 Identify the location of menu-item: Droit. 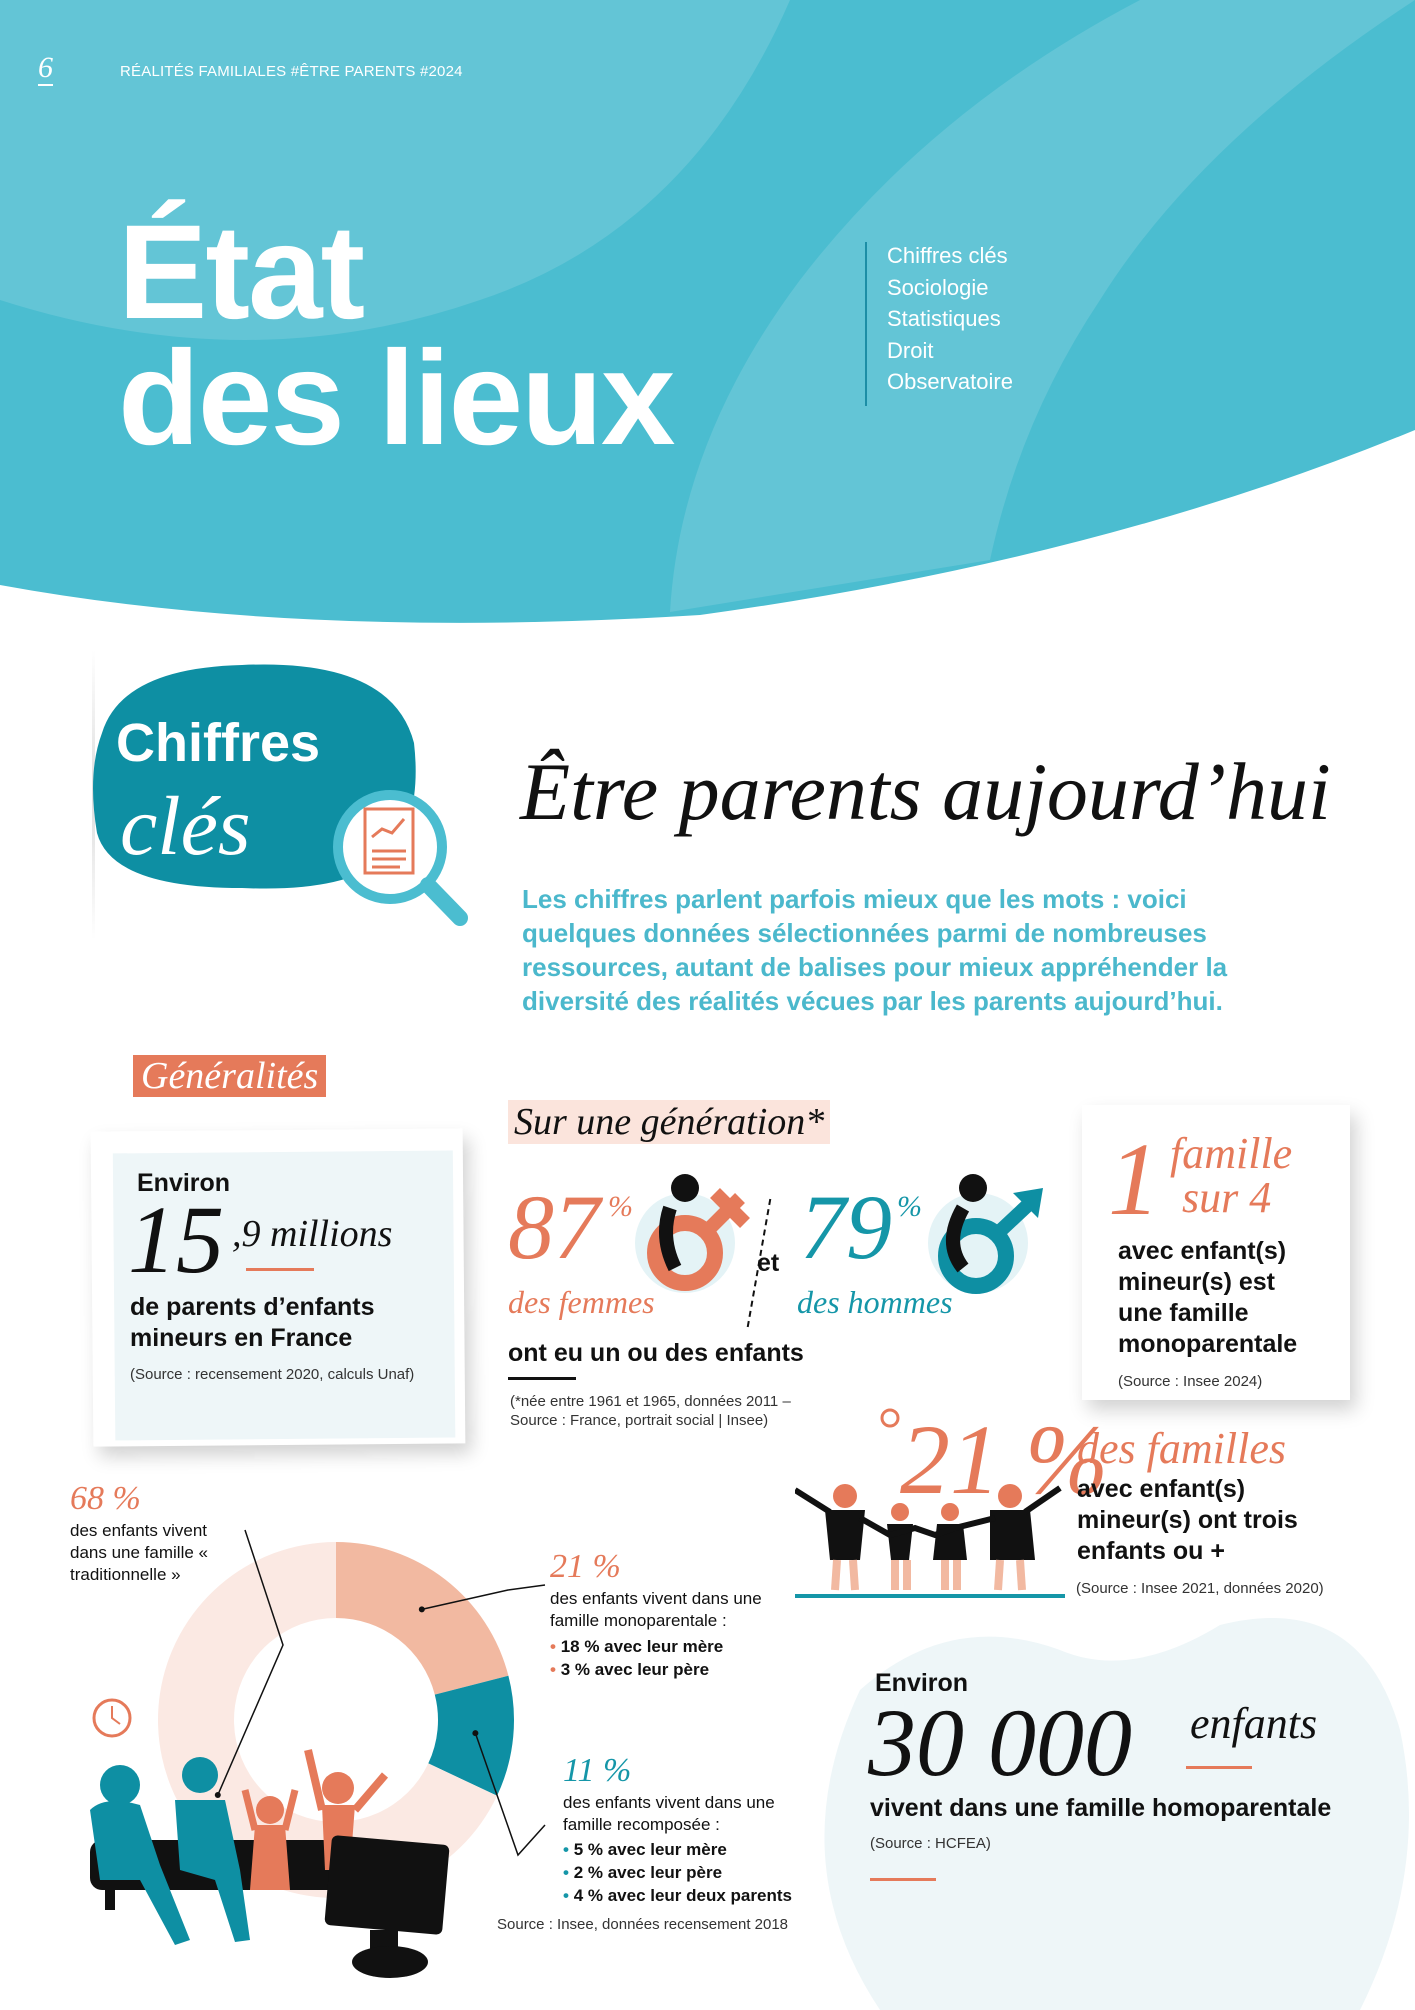
(910, 350).